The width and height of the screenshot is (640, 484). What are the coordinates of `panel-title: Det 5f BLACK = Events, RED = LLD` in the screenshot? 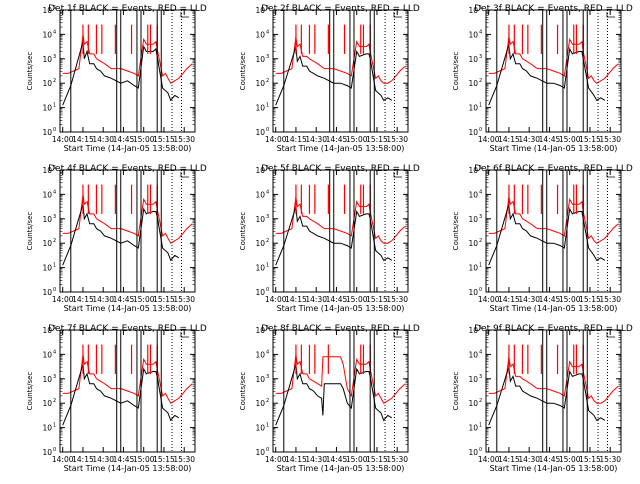 It's located at (340, 169).